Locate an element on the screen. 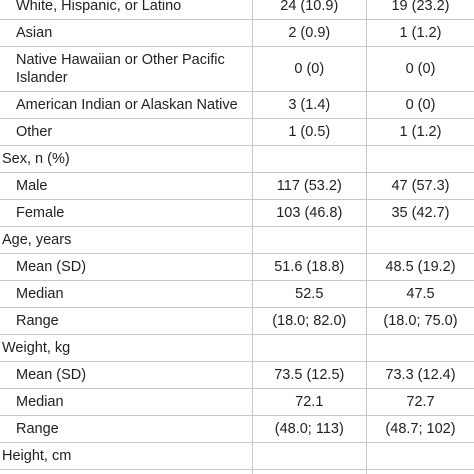  table-row: Asian 2 (0.9) 1 (1.2) is located at coordinates (237, 33).